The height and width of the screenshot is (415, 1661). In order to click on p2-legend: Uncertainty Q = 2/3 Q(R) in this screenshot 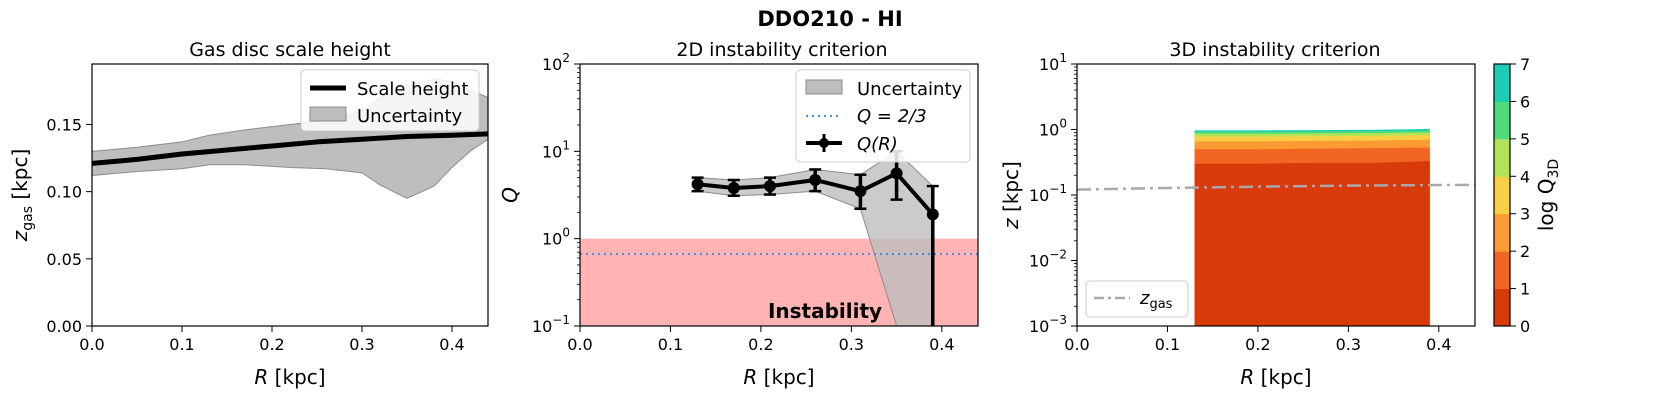, I will do `click(883, 116)`.